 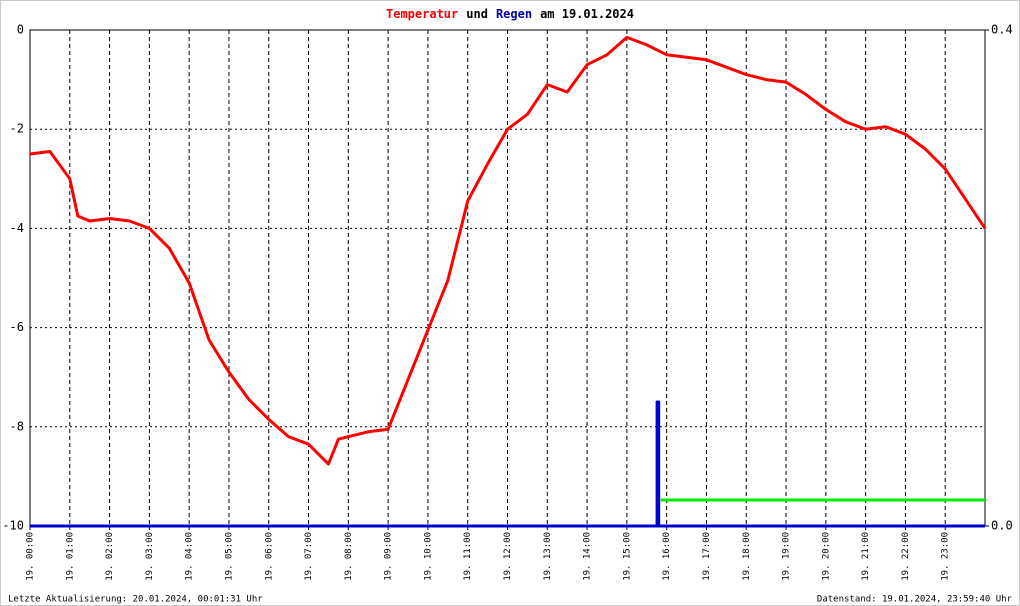 What do you see at coordinates (17, 228) in the screenshot?
I see `y-tick-label: -4` at bounding box center [17, 228].